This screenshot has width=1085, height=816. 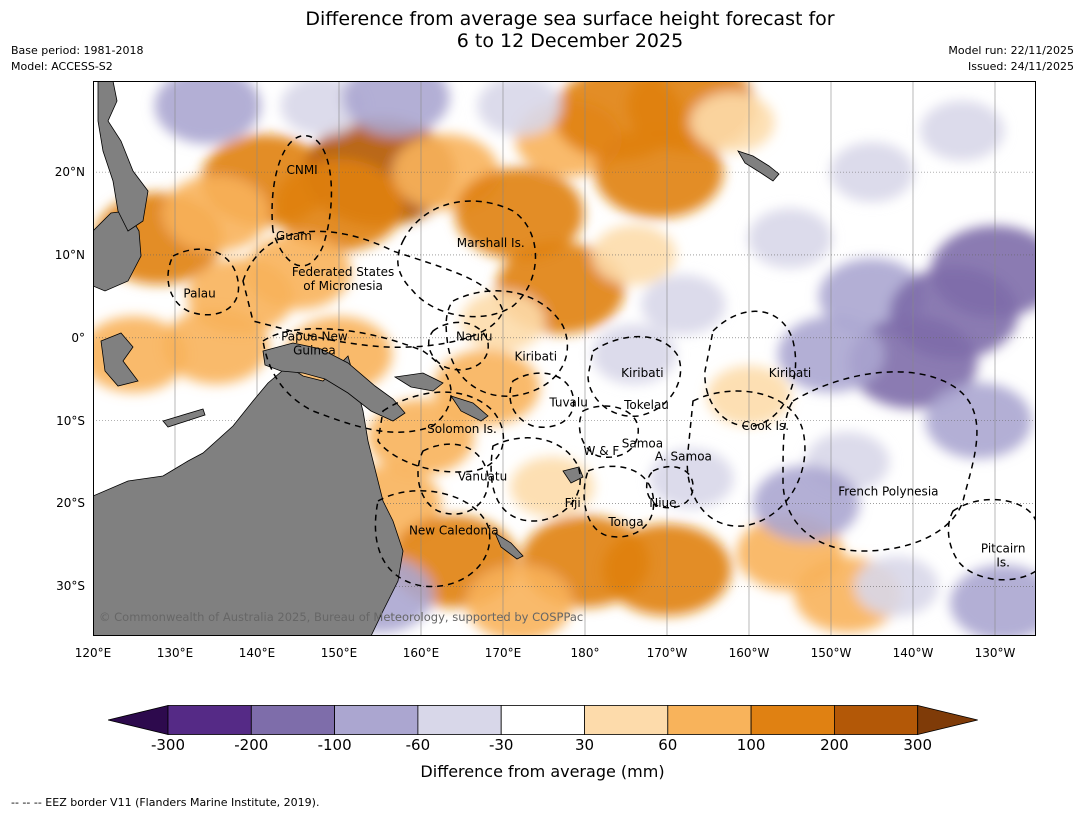 I want to click on latitude-tick-label: 20°S, so click(x=70, y=503).